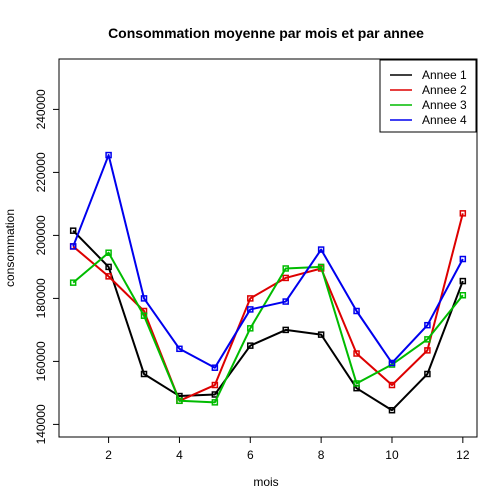  What do you see at coordinates (463, 455) in the screenshot?
I see `x-tick-label: 12` at bounding box center [463, 455].